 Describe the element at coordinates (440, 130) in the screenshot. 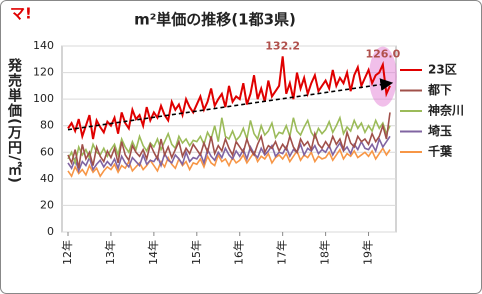

I see `legend-label: 埼玉` at that location.